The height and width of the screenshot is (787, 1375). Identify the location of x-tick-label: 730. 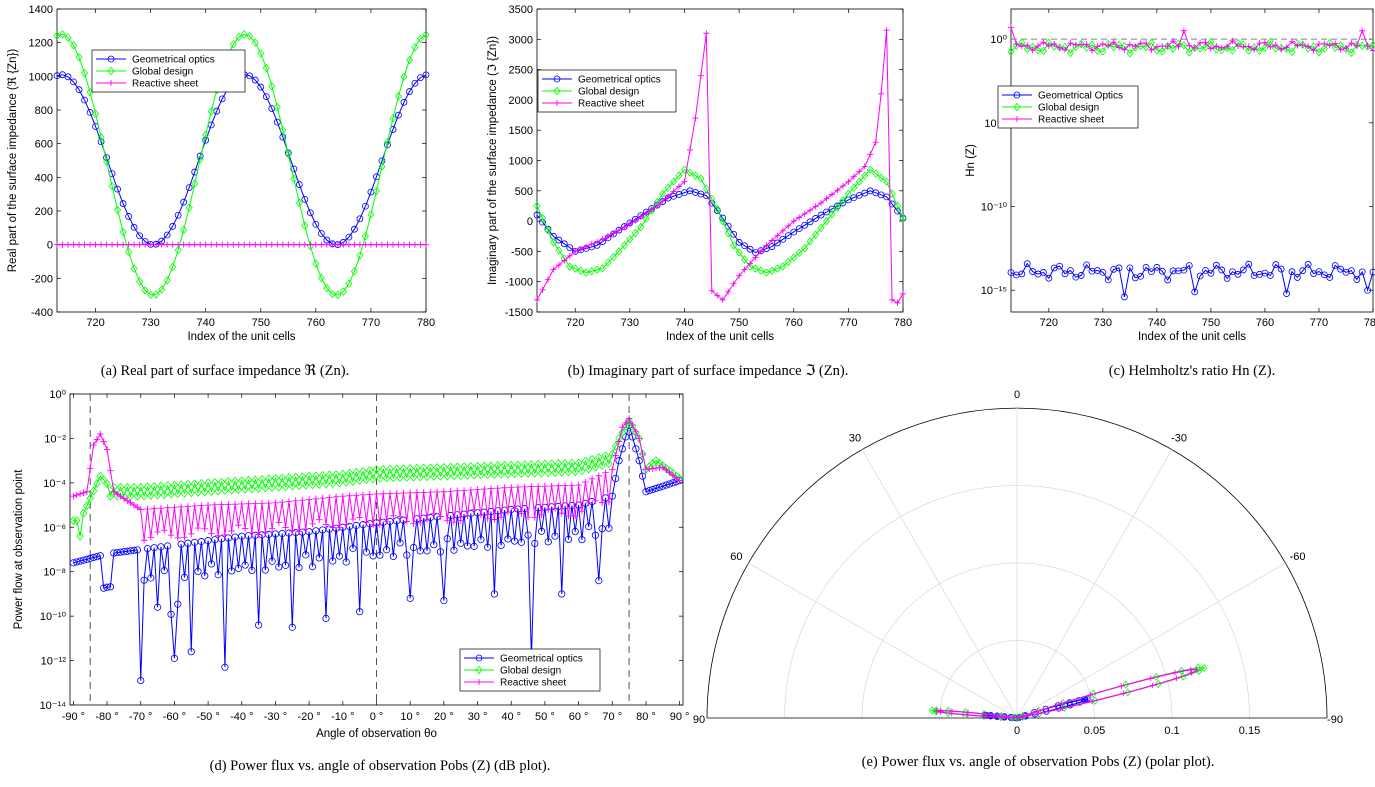
(150, 323).